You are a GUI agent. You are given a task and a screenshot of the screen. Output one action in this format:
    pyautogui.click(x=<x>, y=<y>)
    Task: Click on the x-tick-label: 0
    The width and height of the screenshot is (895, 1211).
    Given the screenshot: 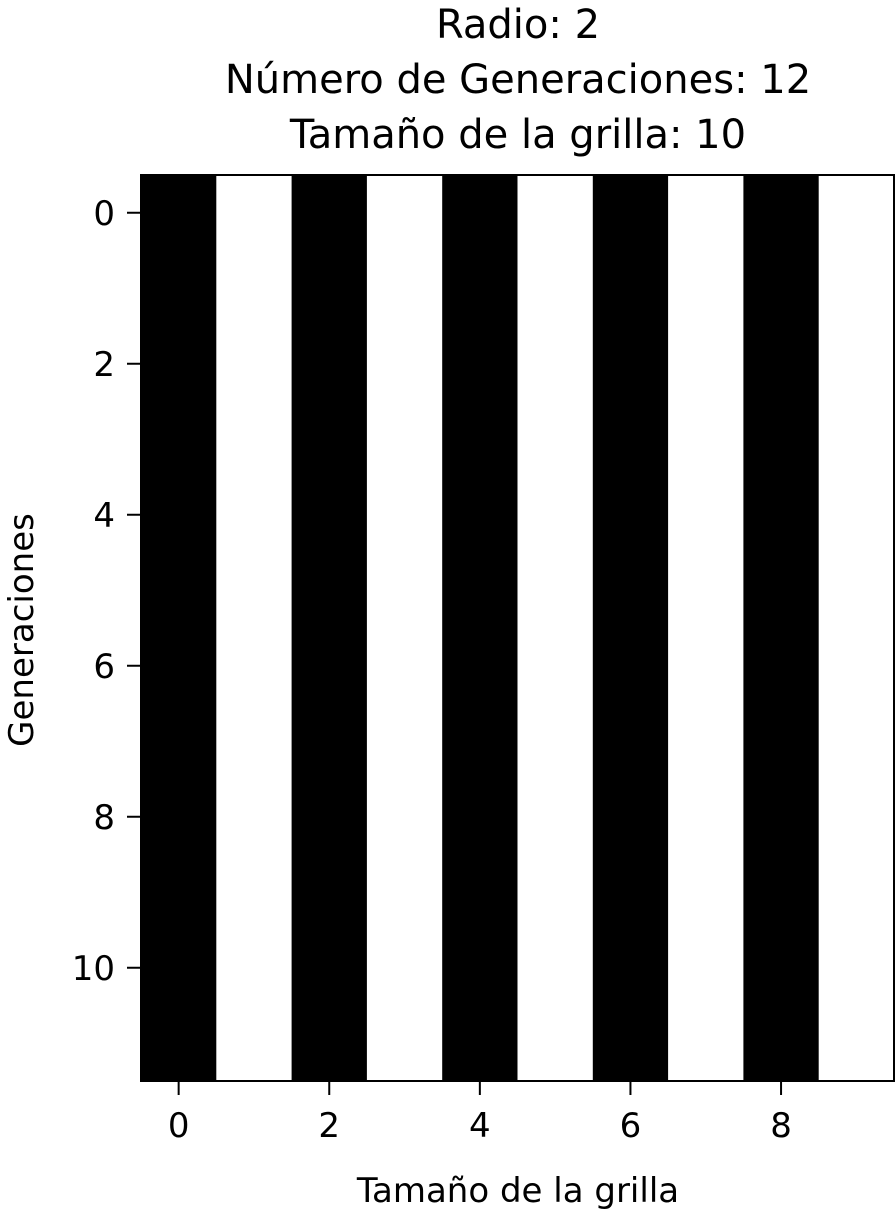 What is the action you would take?
    pyautogui.click(x=179, y=1126)
    